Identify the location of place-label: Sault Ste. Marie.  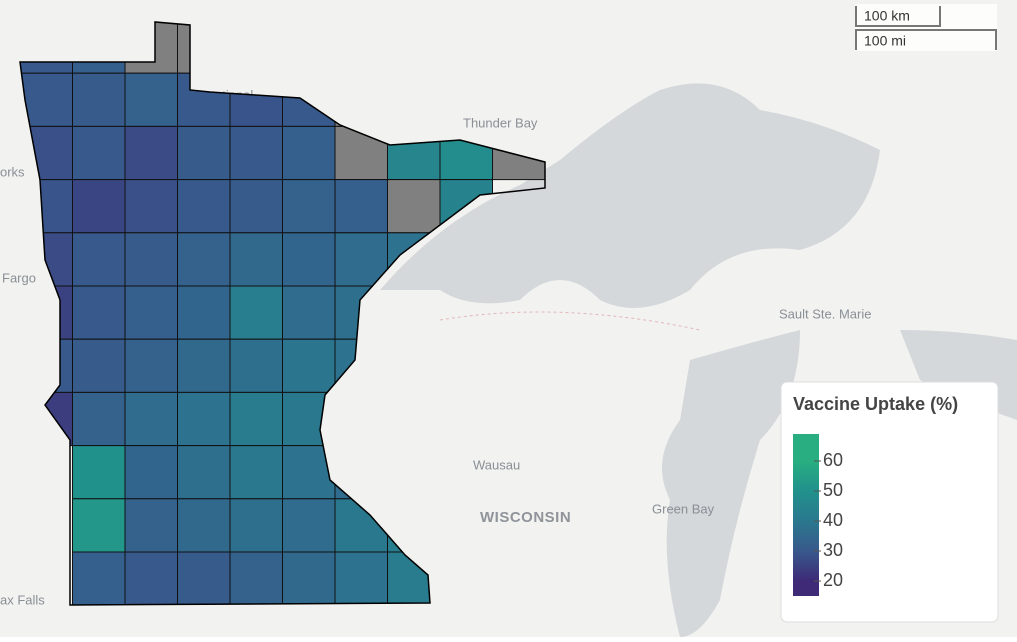
(825, 313).